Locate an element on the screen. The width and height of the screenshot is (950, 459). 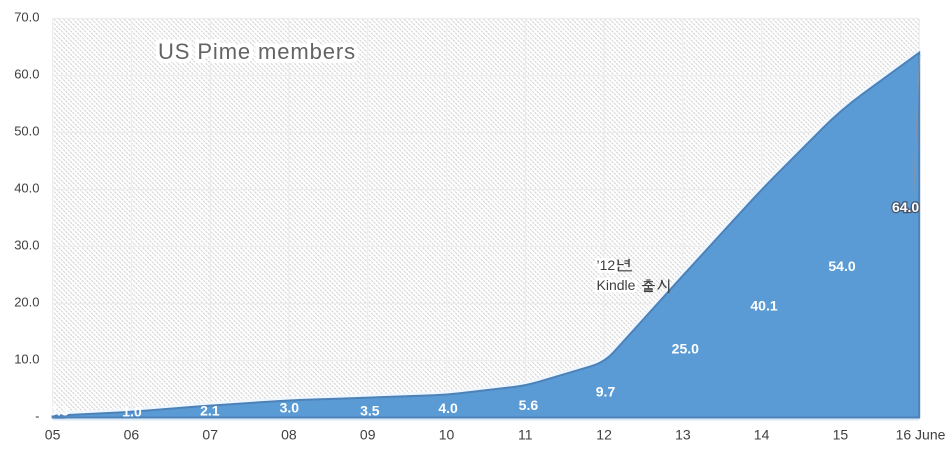
svg-text: ’12 is located at coordinates (606, 265).